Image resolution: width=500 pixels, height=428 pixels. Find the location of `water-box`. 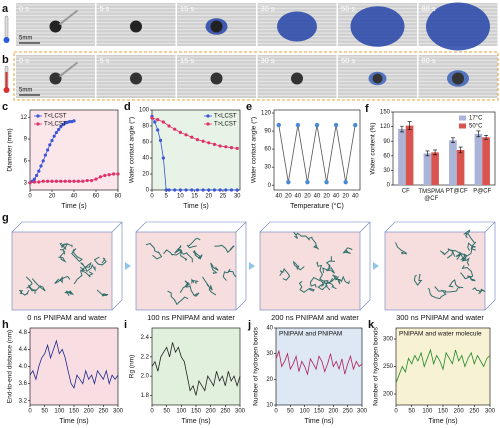

water-box is located at coordinates (186, 271).